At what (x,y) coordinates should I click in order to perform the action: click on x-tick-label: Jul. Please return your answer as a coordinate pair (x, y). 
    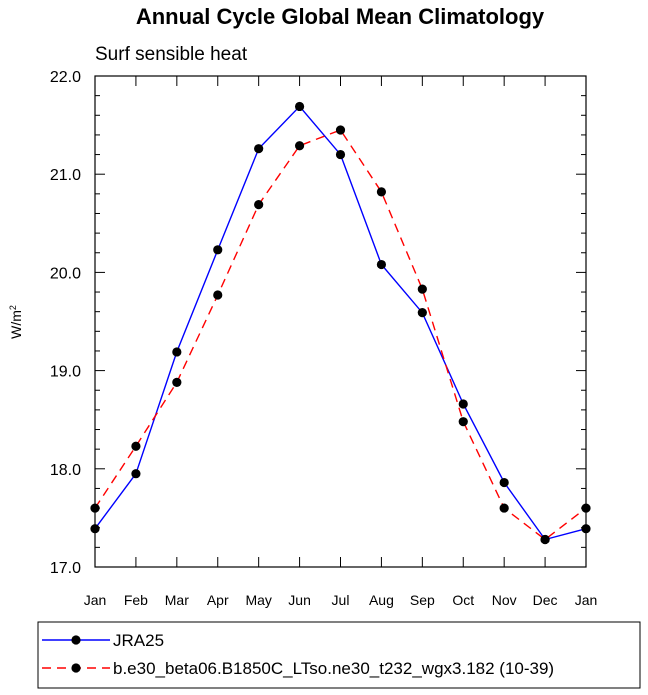
    Looking at the image, I should click on (341, 600).